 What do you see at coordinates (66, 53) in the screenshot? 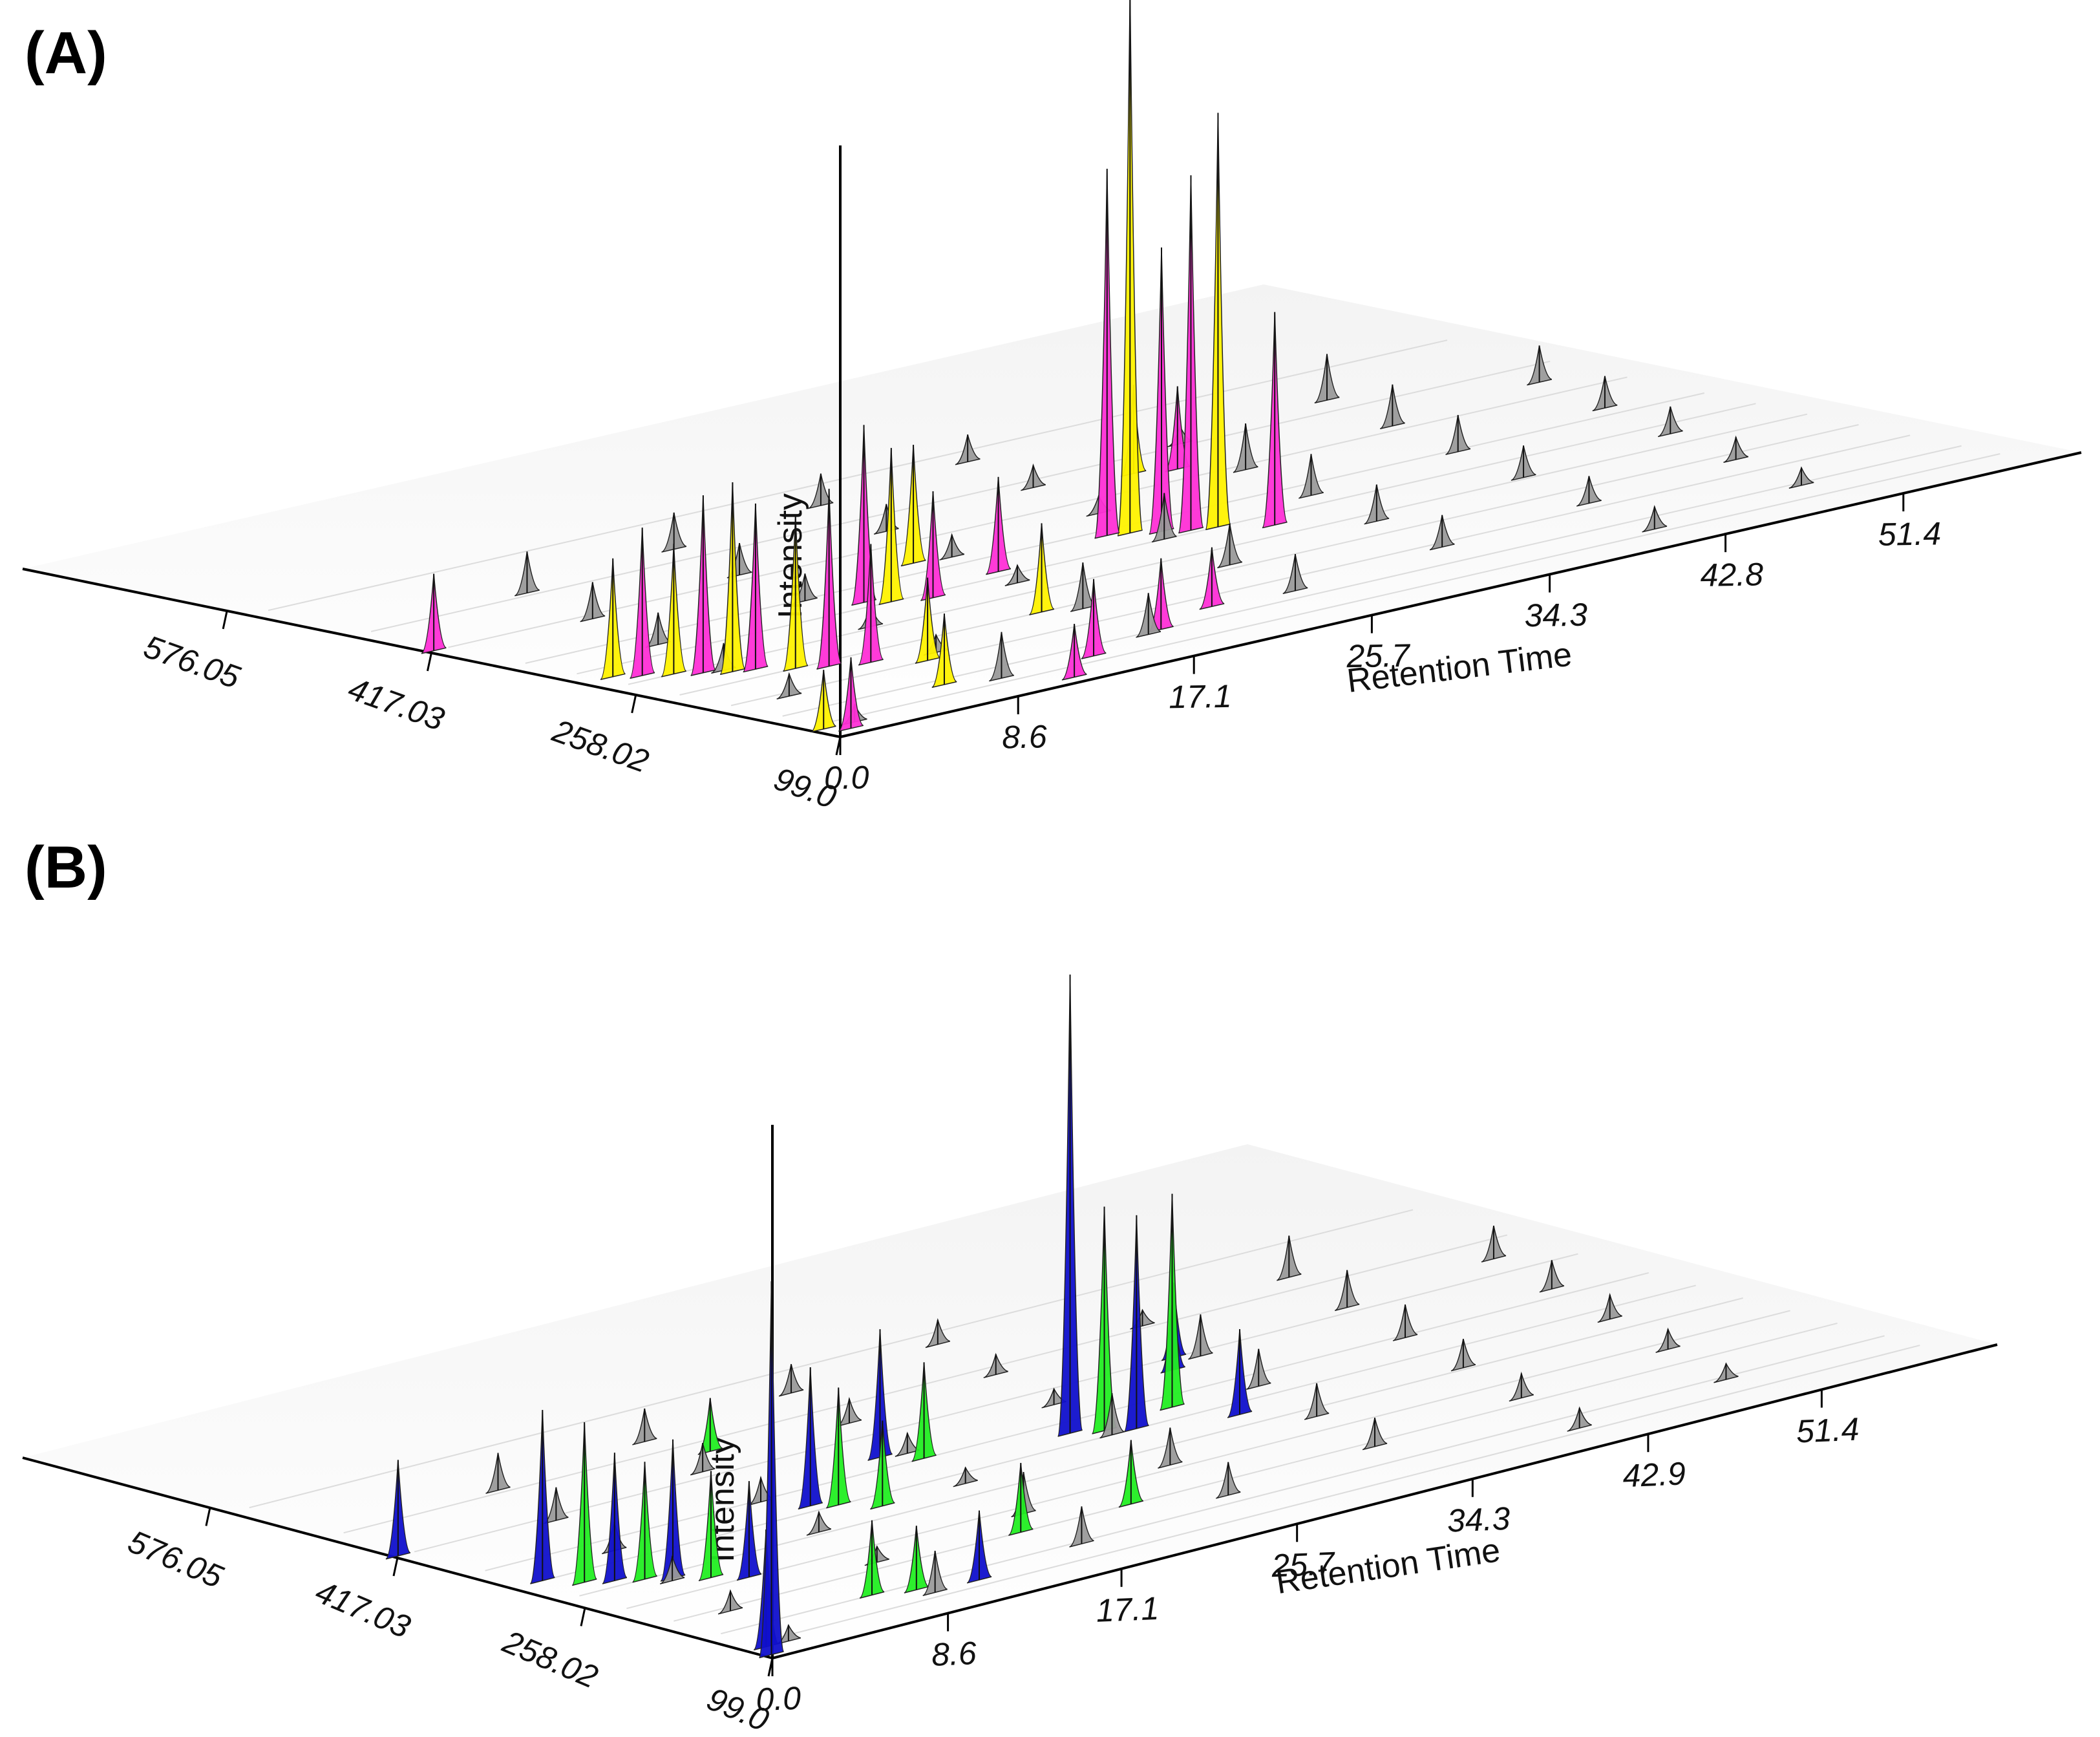
I see `panel-a-label: (A)` at bounding box center [66, 53].